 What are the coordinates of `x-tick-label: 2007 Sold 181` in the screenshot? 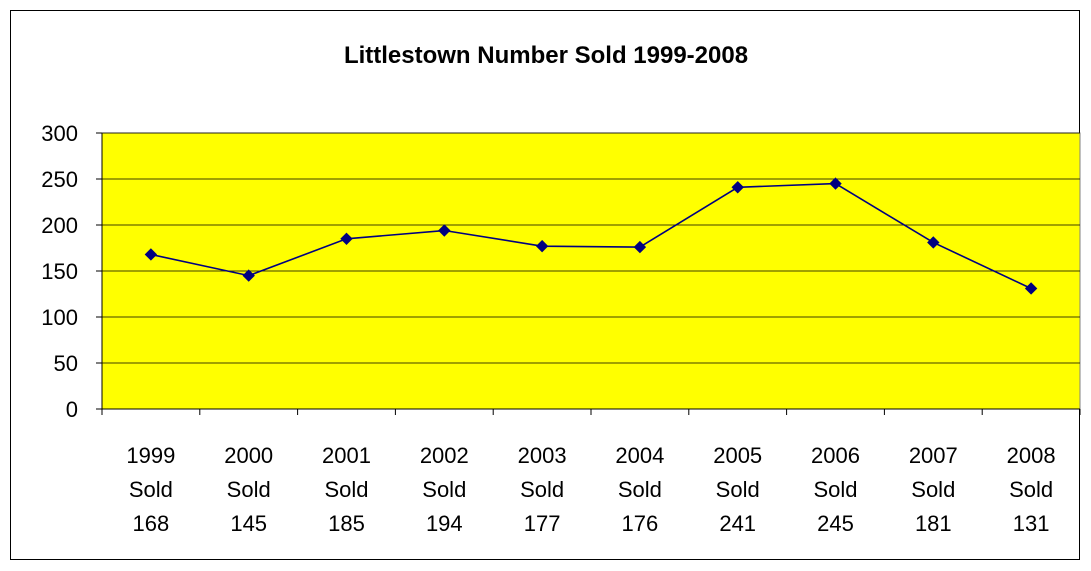 It's located at (933, 489).